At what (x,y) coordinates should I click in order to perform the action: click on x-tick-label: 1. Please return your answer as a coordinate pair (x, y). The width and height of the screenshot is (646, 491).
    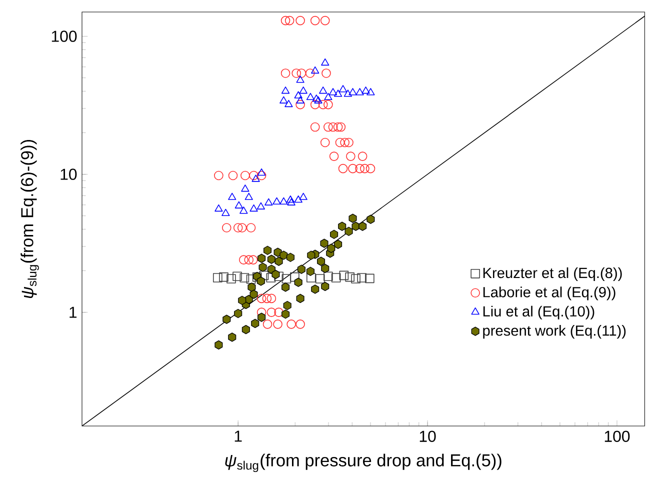
    Looking at the image, I should click on (238, 436).